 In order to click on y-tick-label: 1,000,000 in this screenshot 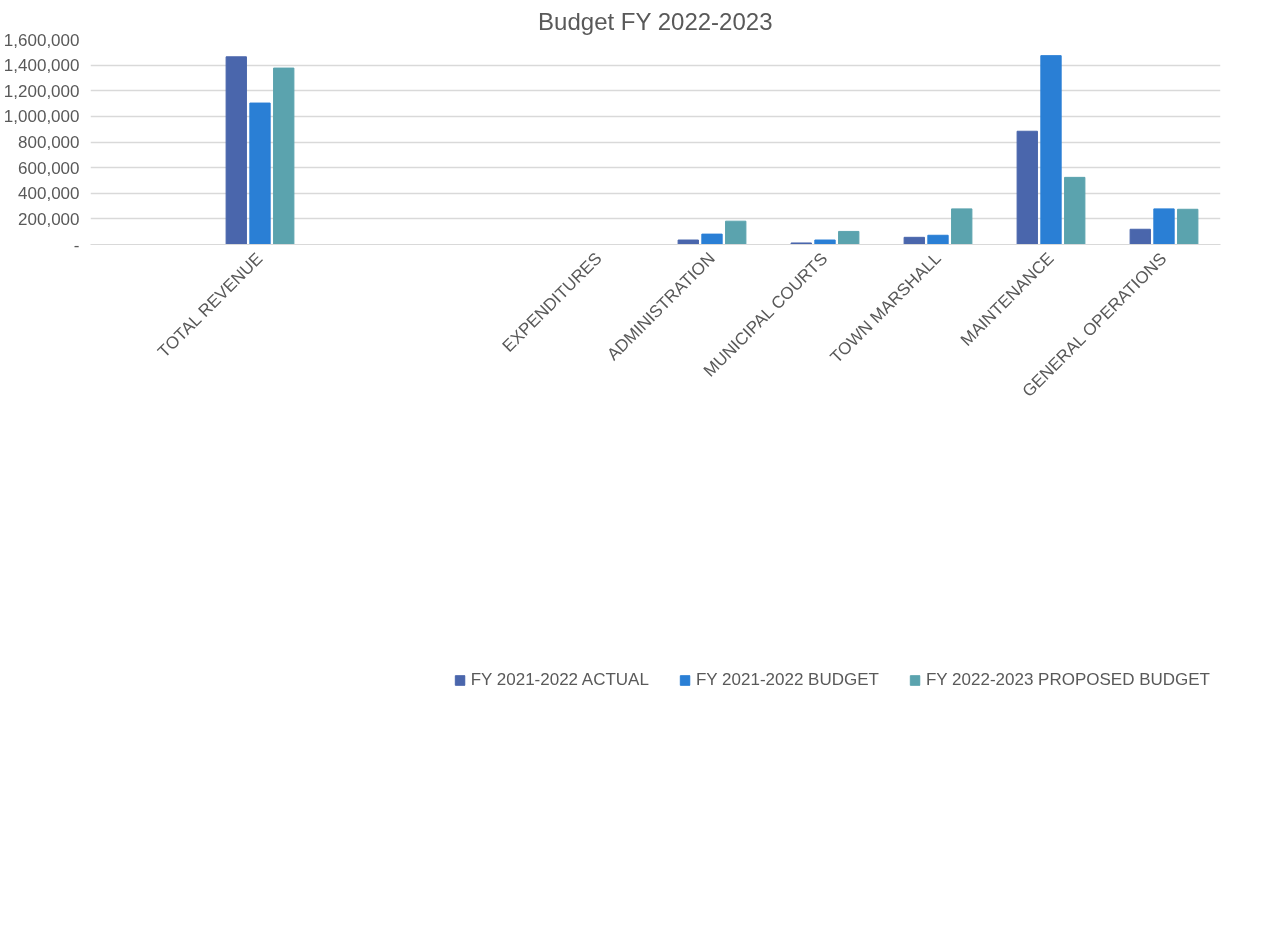, I will do `click(41, 117)`.